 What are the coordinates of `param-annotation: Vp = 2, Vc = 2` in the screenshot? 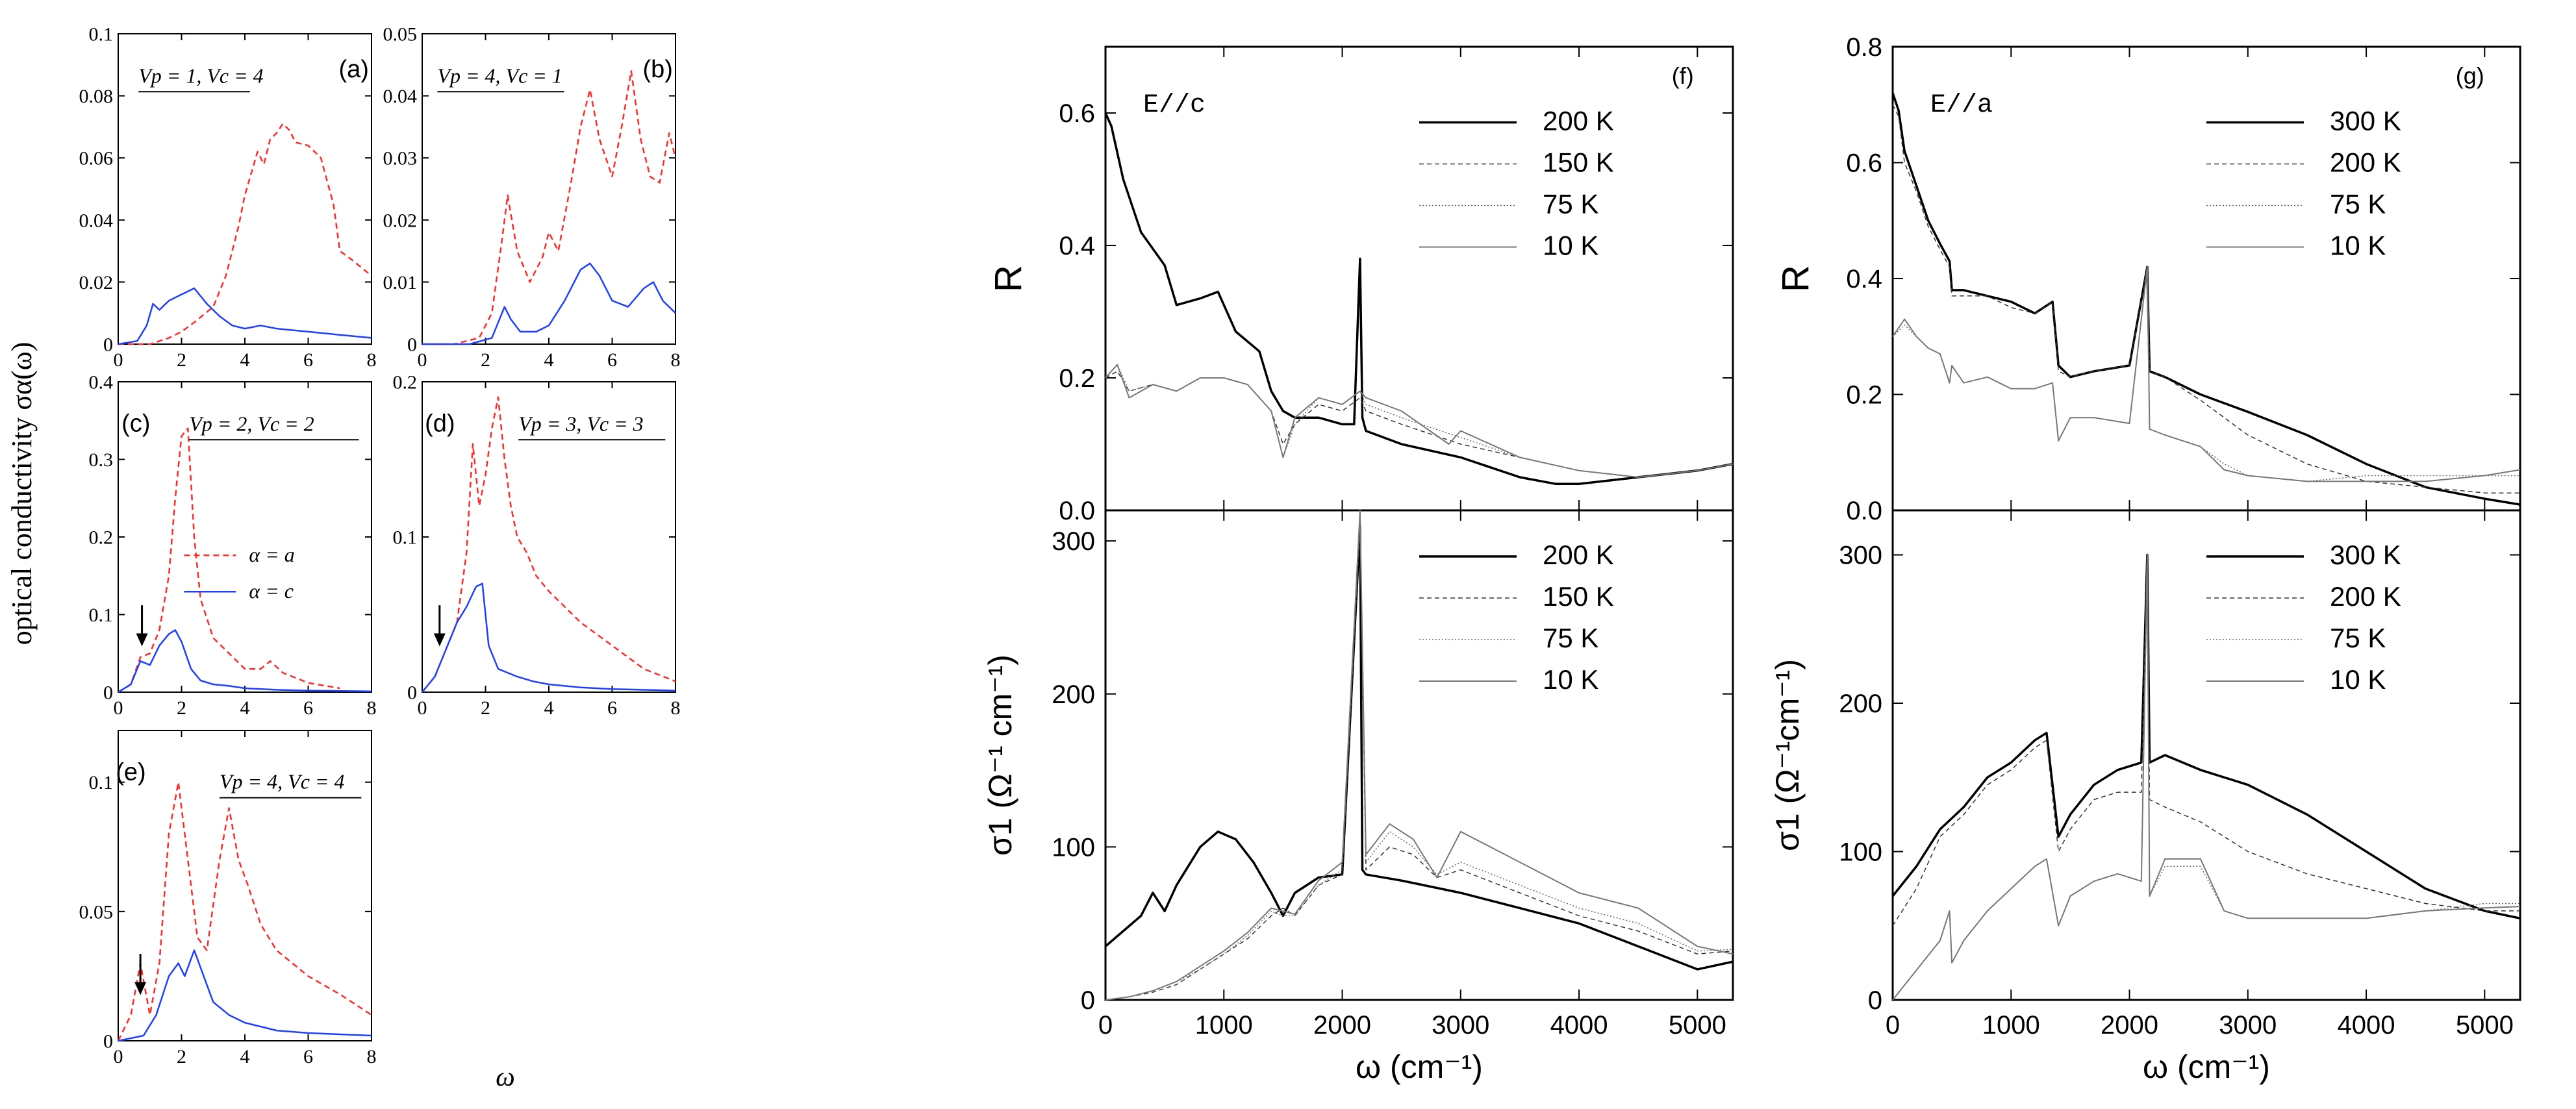 It's located at (251, 423).